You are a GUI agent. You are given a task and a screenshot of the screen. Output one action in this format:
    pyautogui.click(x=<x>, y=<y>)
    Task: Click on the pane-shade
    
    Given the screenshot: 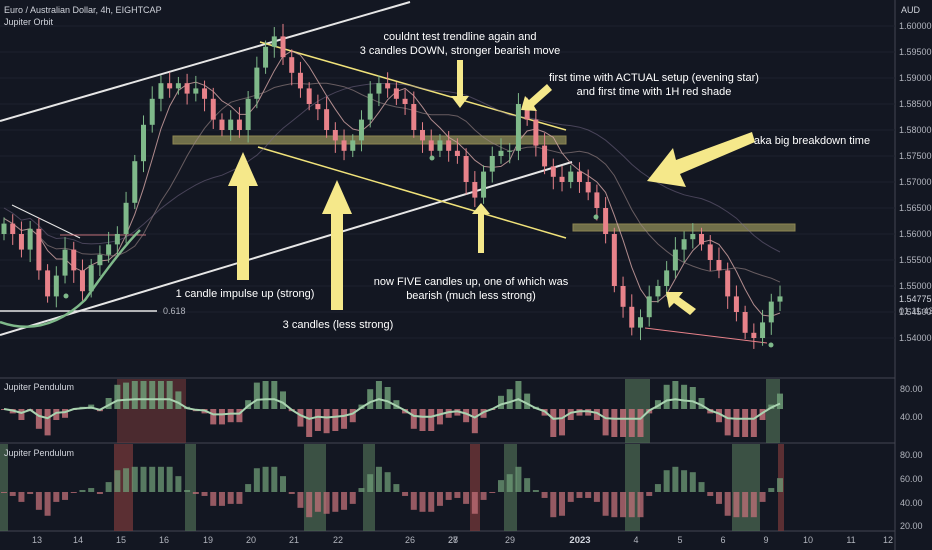 What is the action you would take?
    pyautogui.click(x=746, y=487)
    